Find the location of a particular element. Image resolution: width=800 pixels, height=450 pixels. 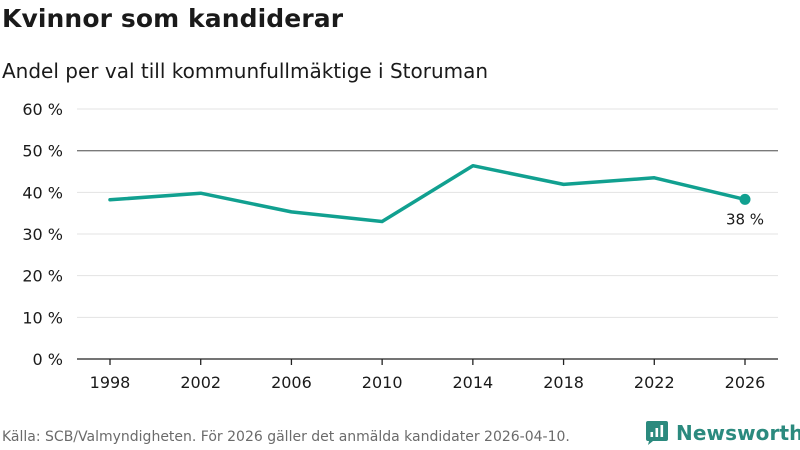

x-tick-label: 2010 is located at coordinates (382, 382).